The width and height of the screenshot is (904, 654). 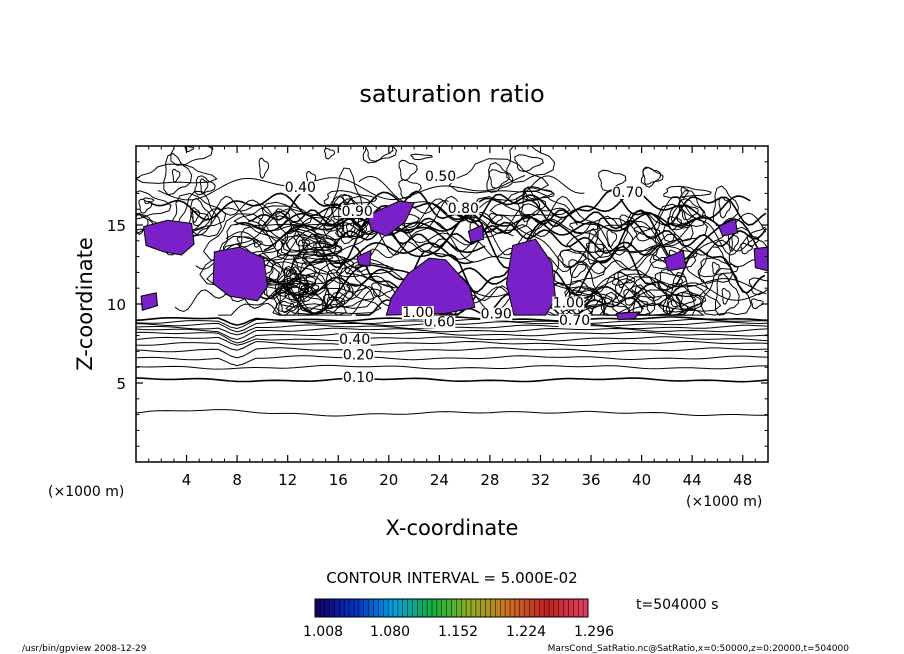 What do you see at coordinates (489, 480) in the screenshot?
I see `x-tick-label: 28` at bounding box center [489, 480].